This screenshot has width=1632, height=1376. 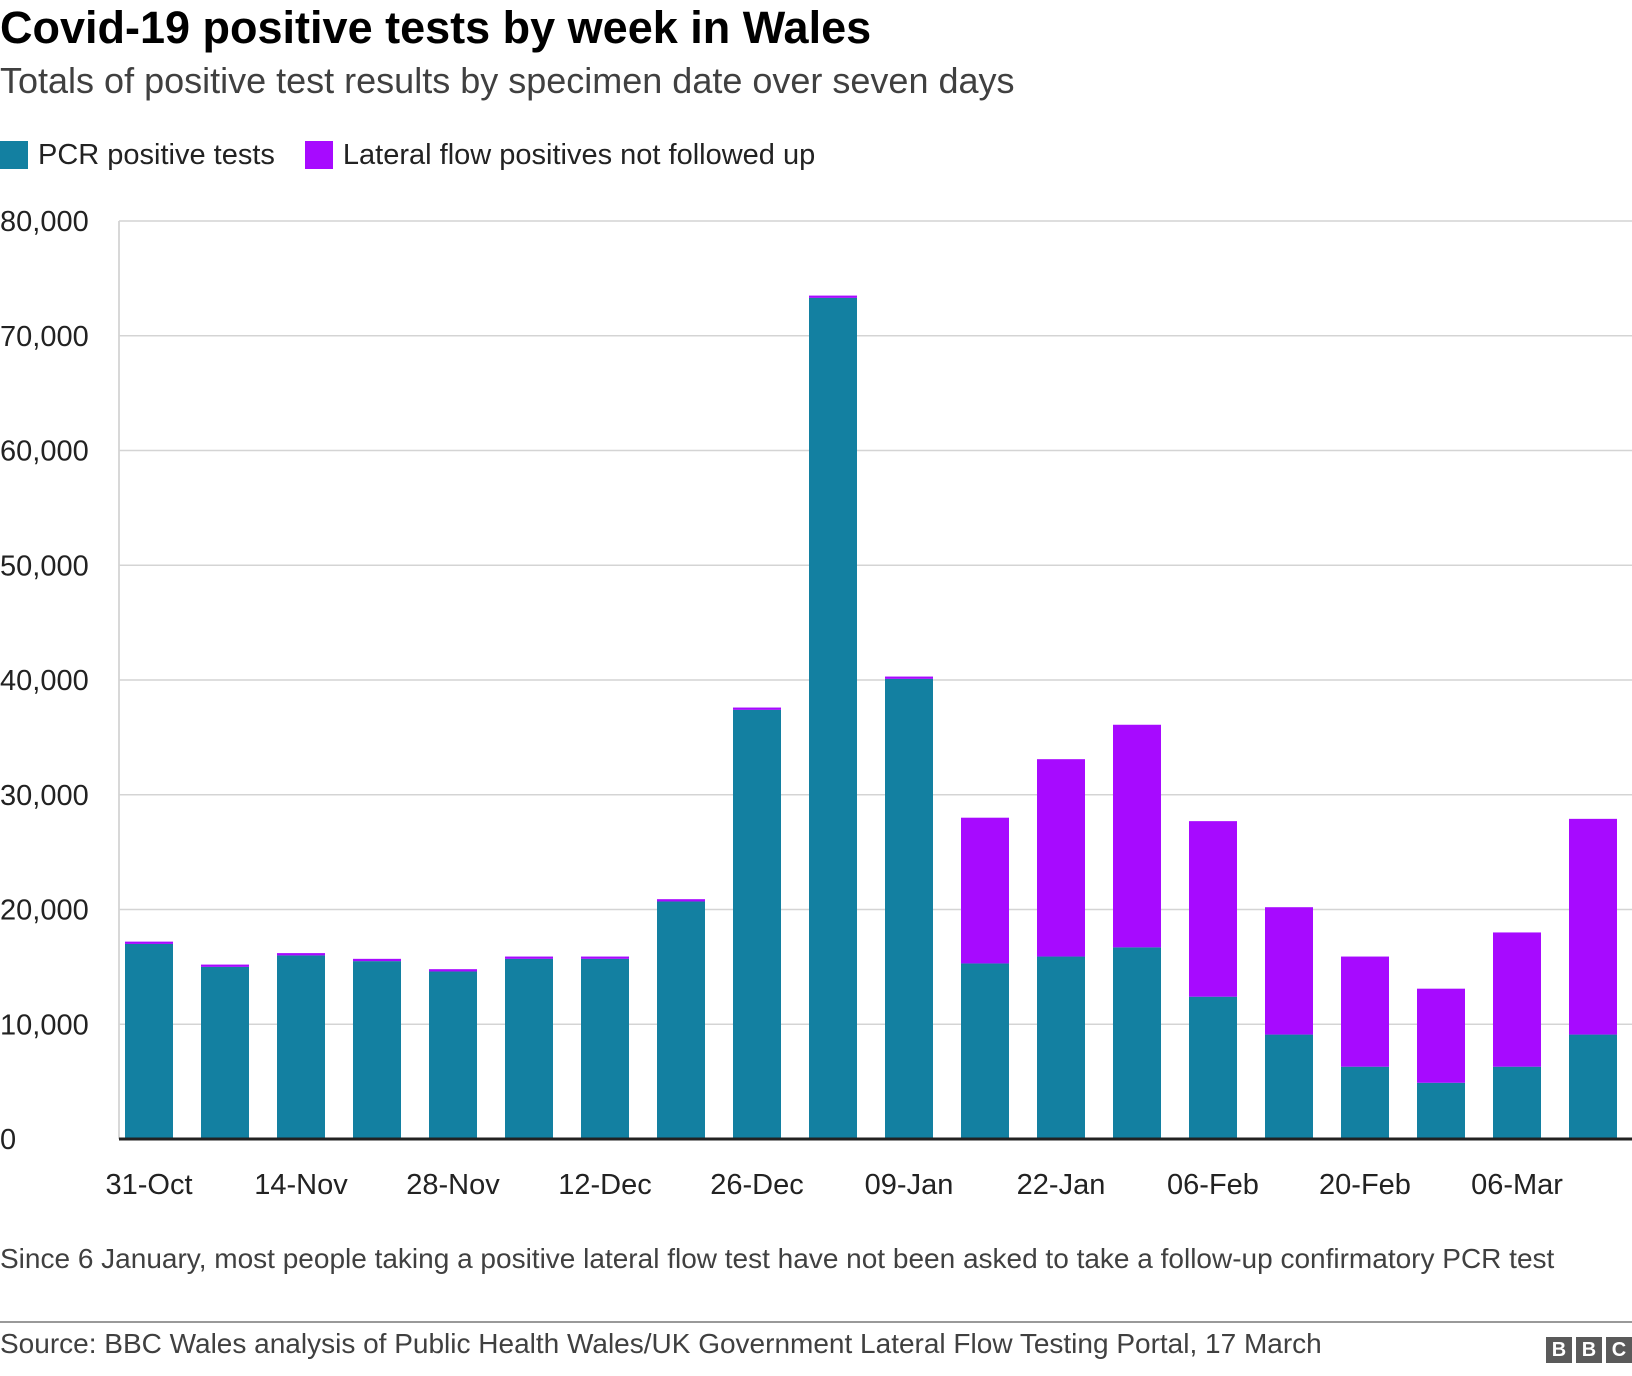 What do you see at coordinates (757, 1185) in the screenshot?
I see `x-tick-label: 26-Dec` at bounding box center [757, 1185].